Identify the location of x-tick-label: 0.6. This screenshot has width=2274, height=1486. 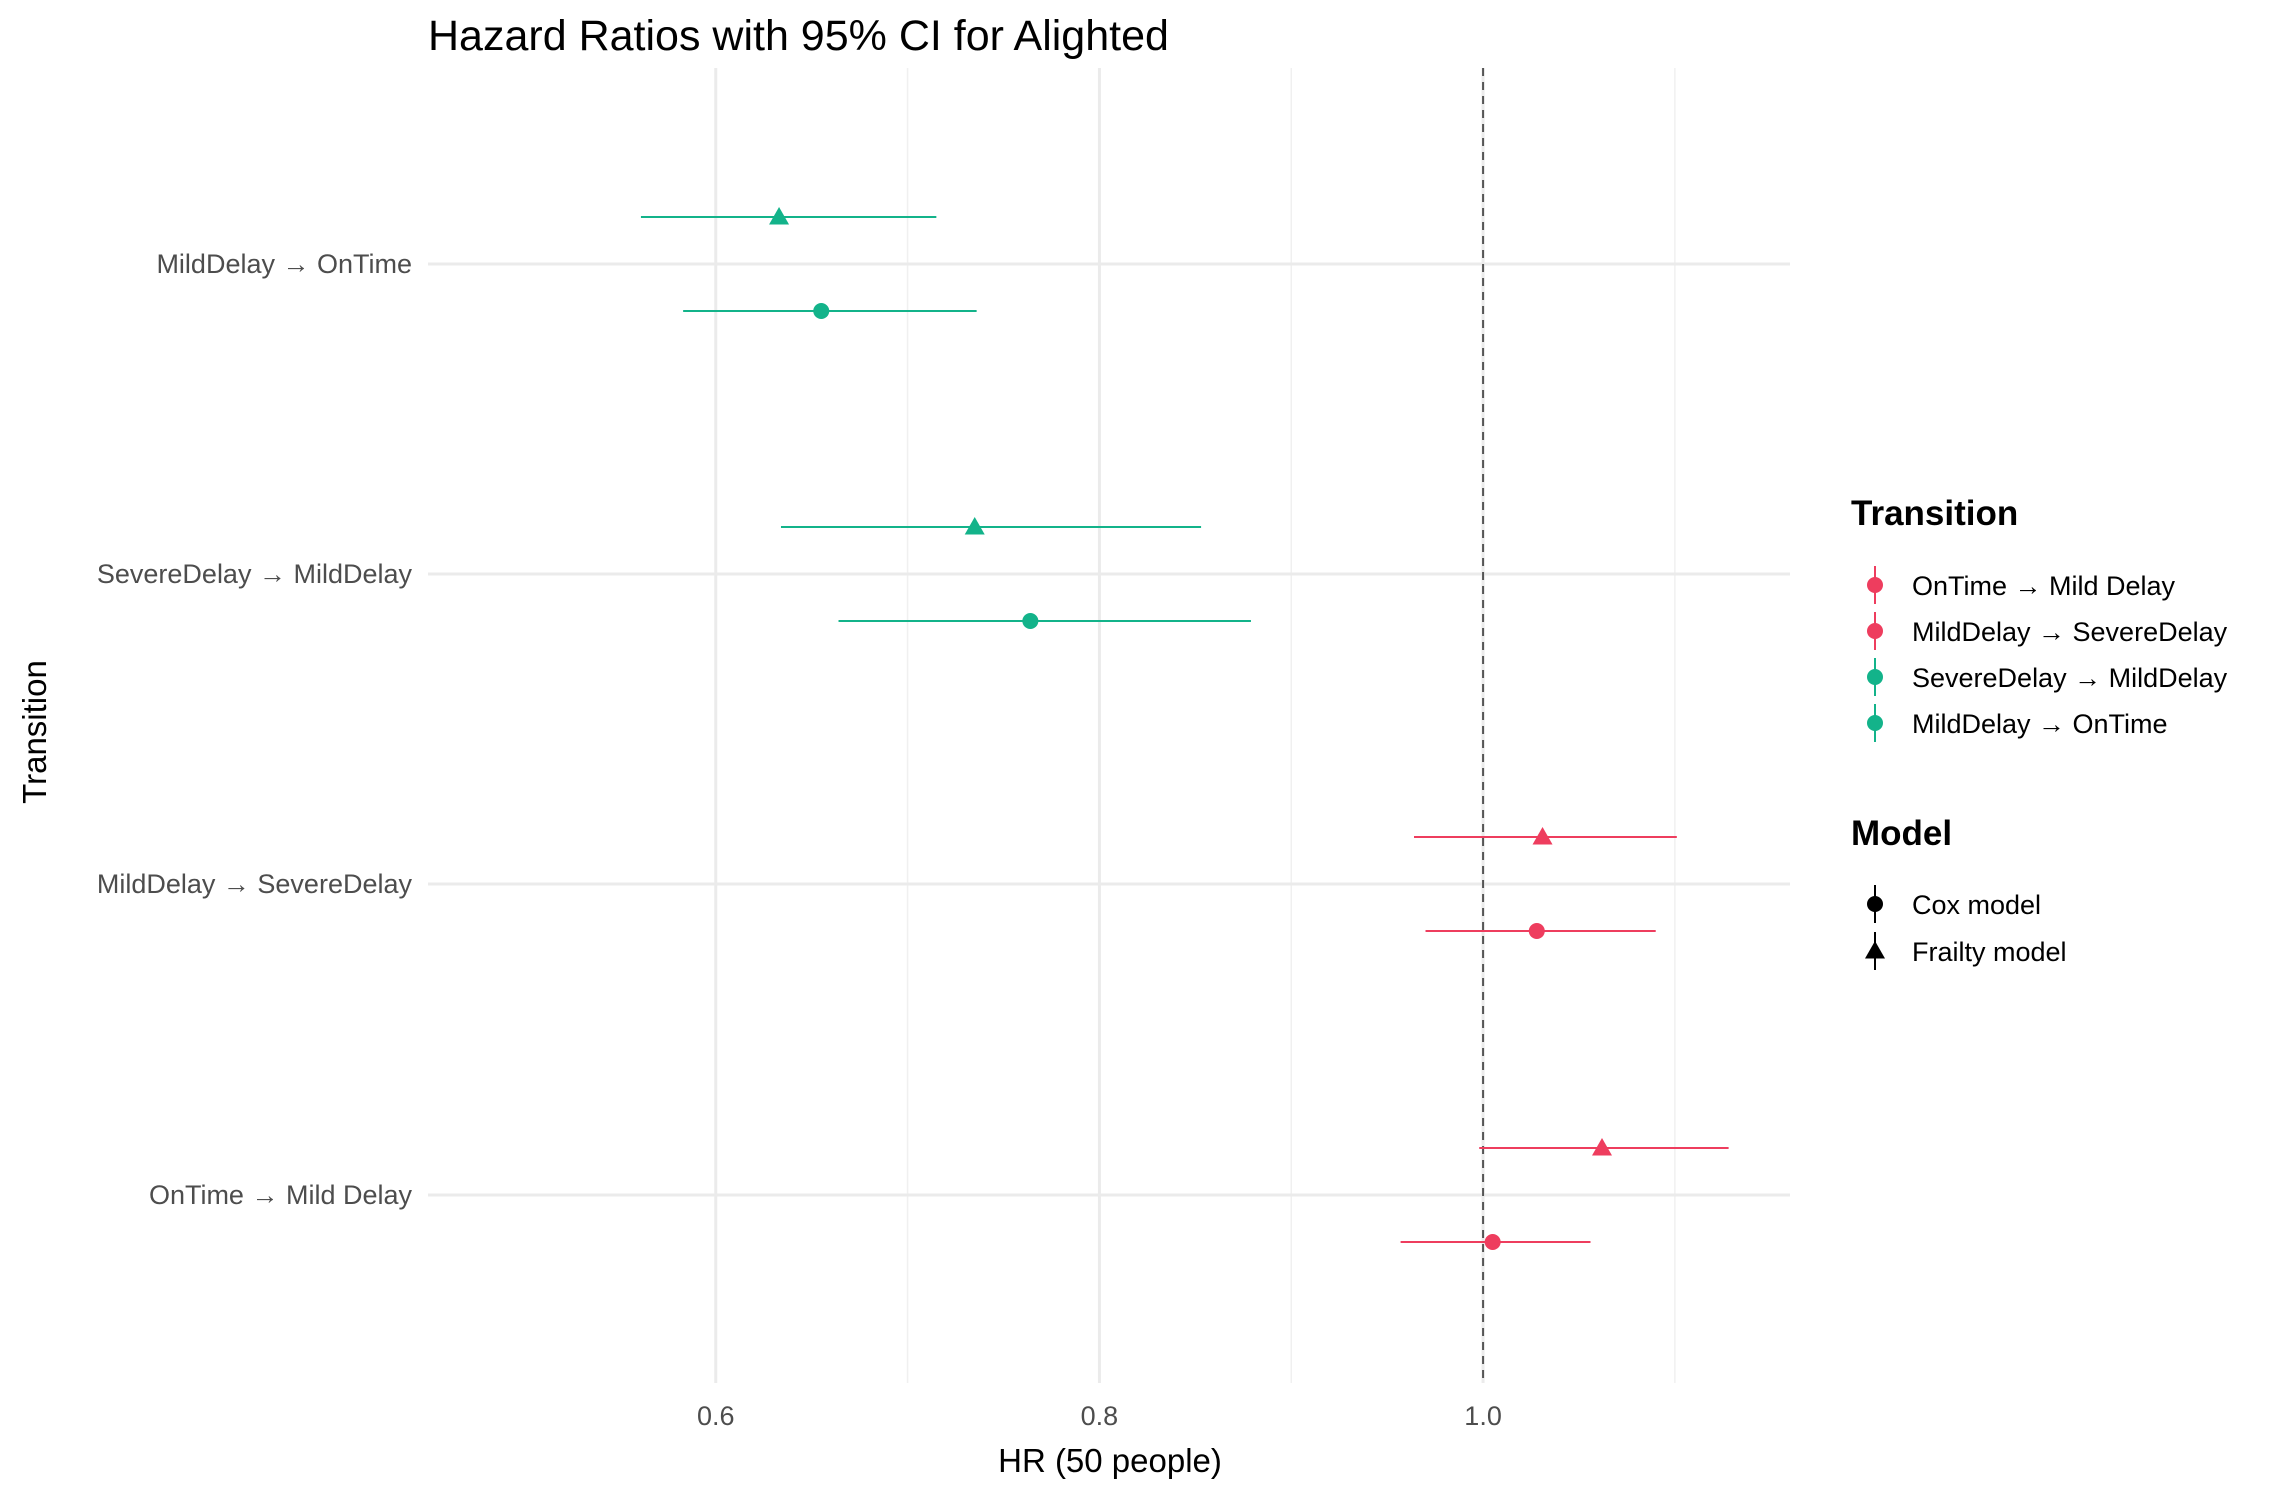
(716, 1416).